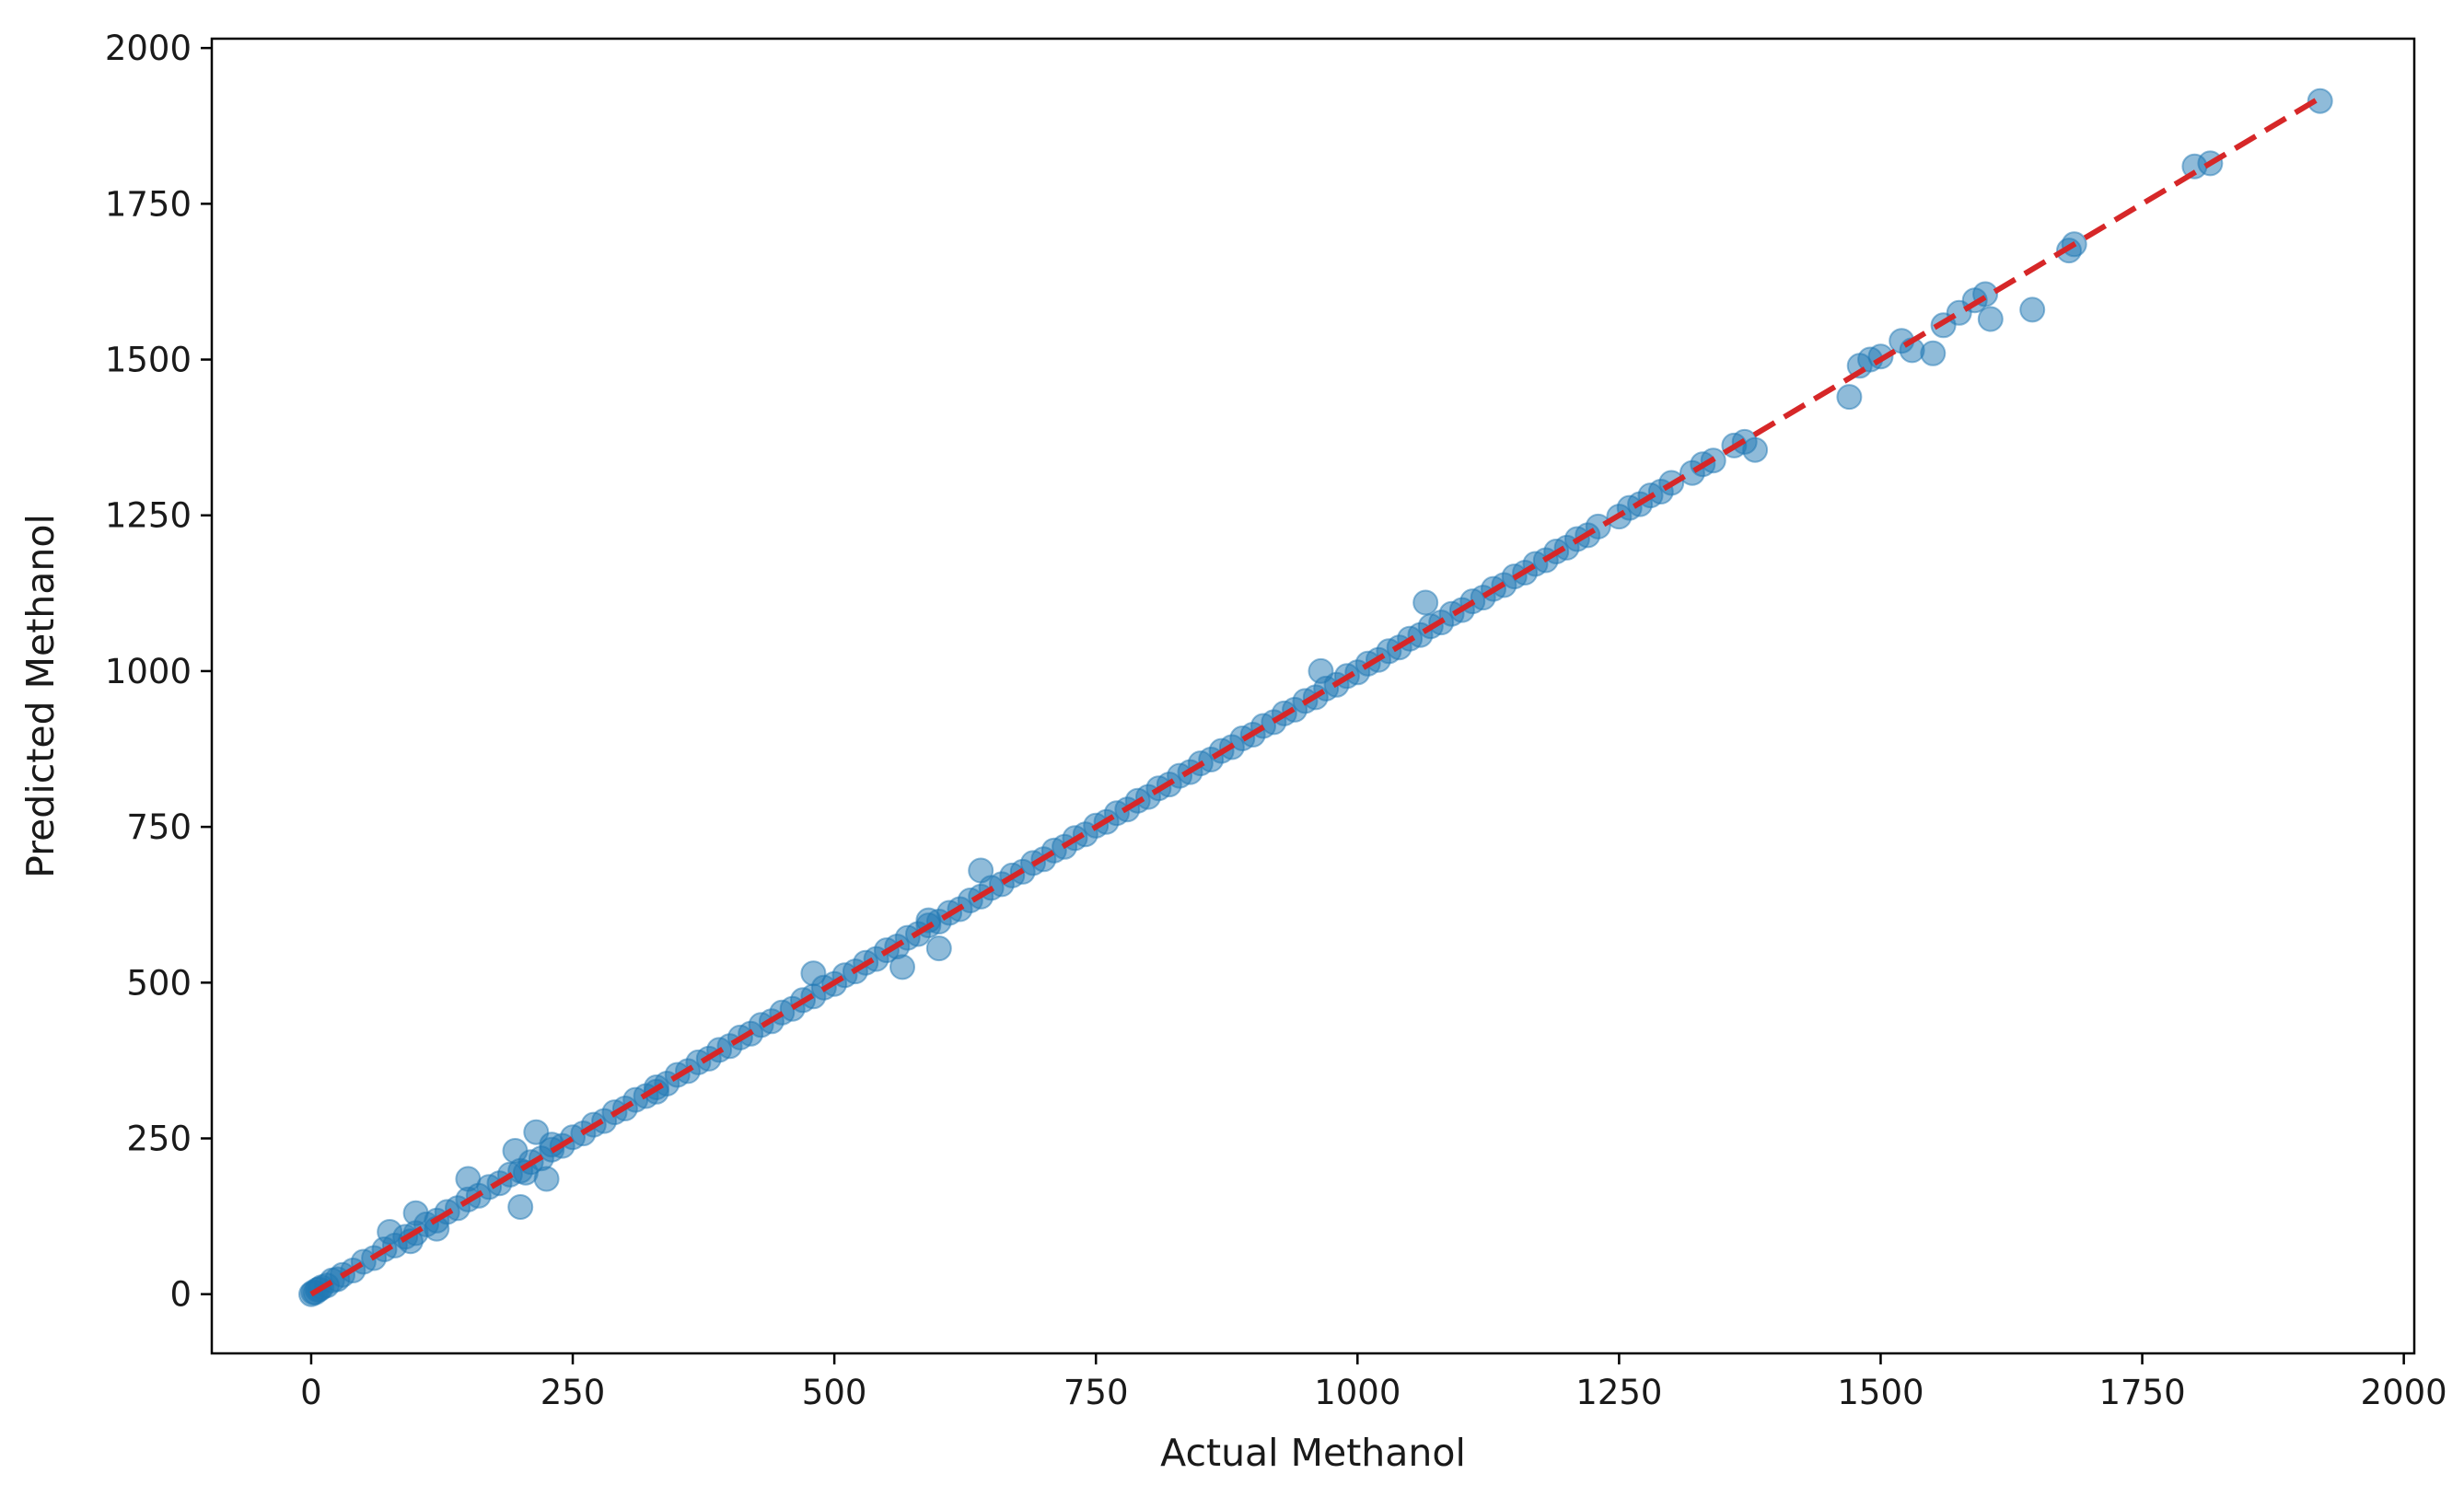 The image size is (2464, 1497). I want to click on x-axis-ticks: 0 250 500 750 1000 1250 1500 1750 2000, so click(1373, 1382).